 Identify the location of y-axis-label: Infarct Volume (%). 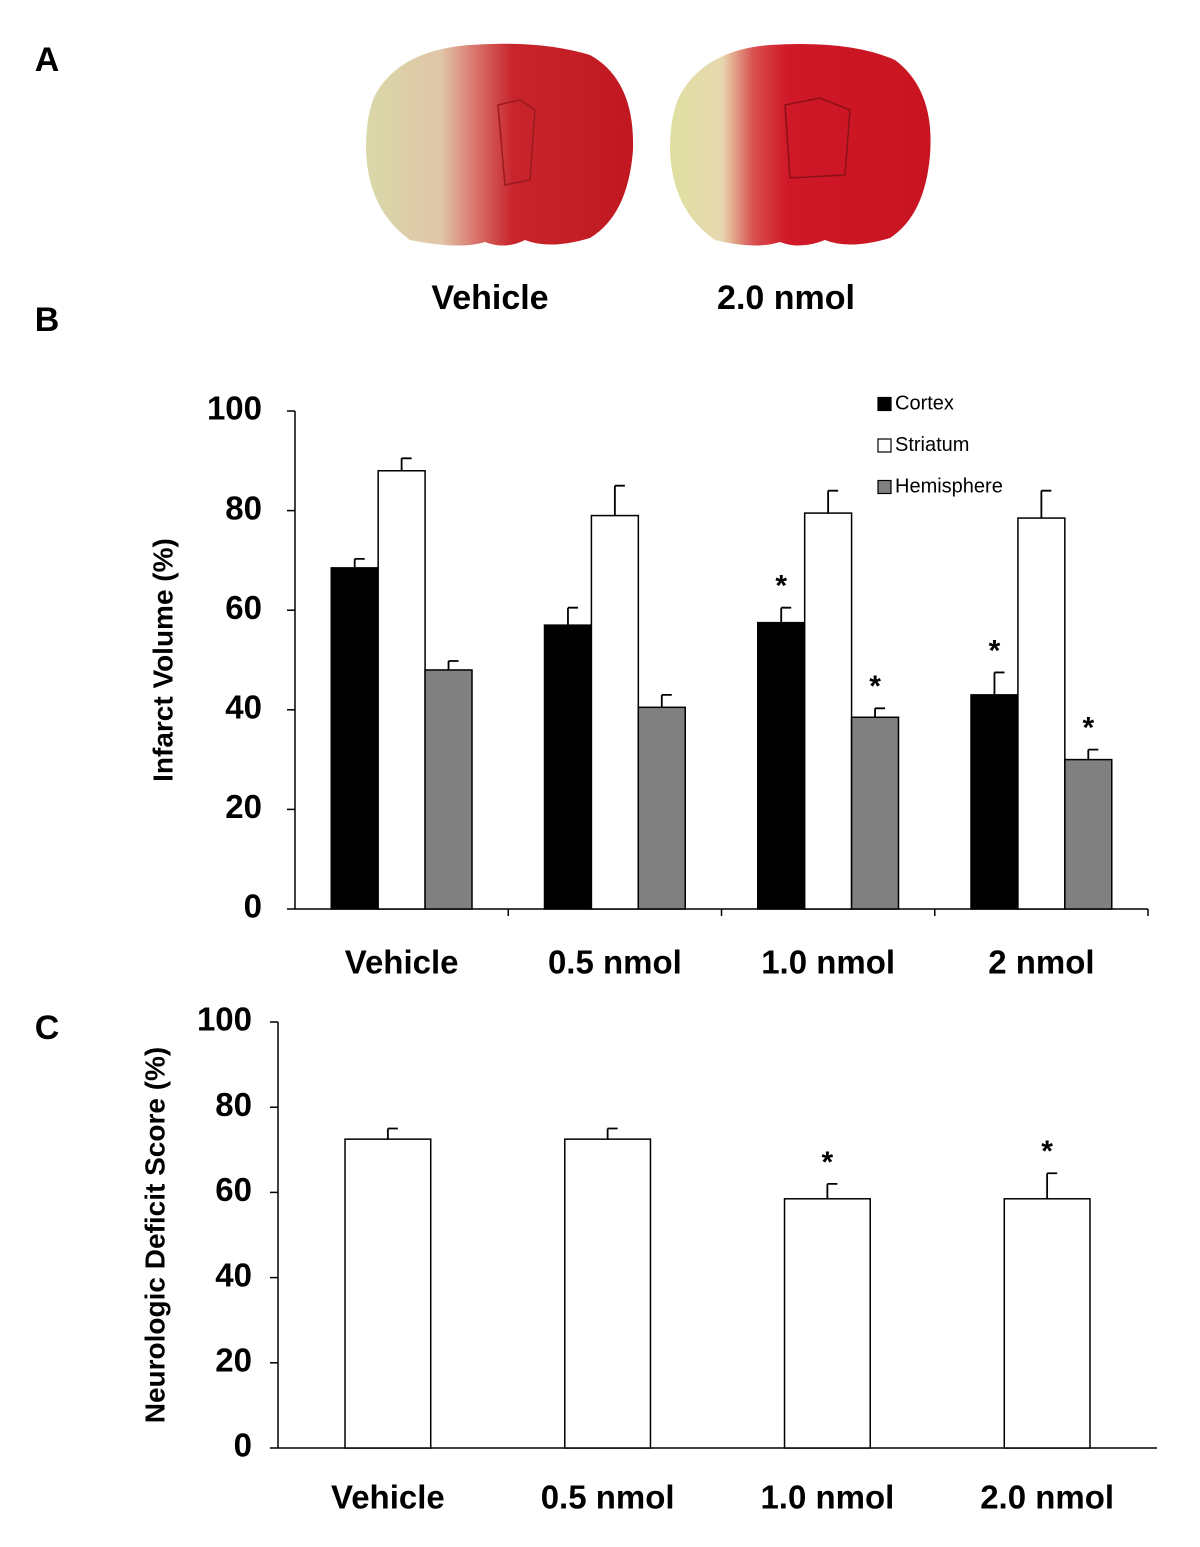
(162, 660).